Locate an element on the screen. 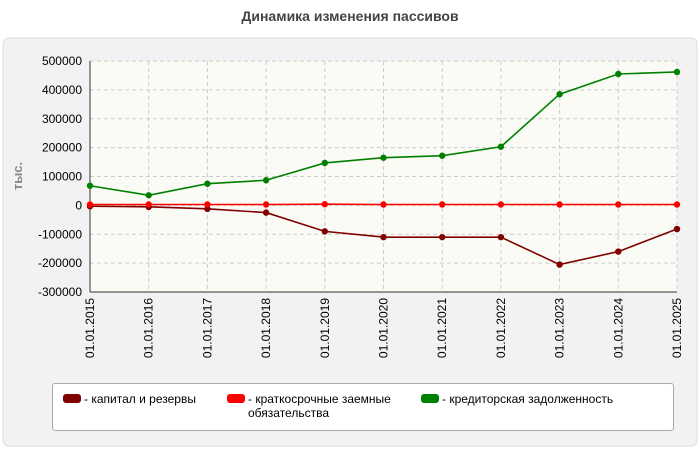  legend-item: кредиторская задолженность is located at coordinates (517, 411).